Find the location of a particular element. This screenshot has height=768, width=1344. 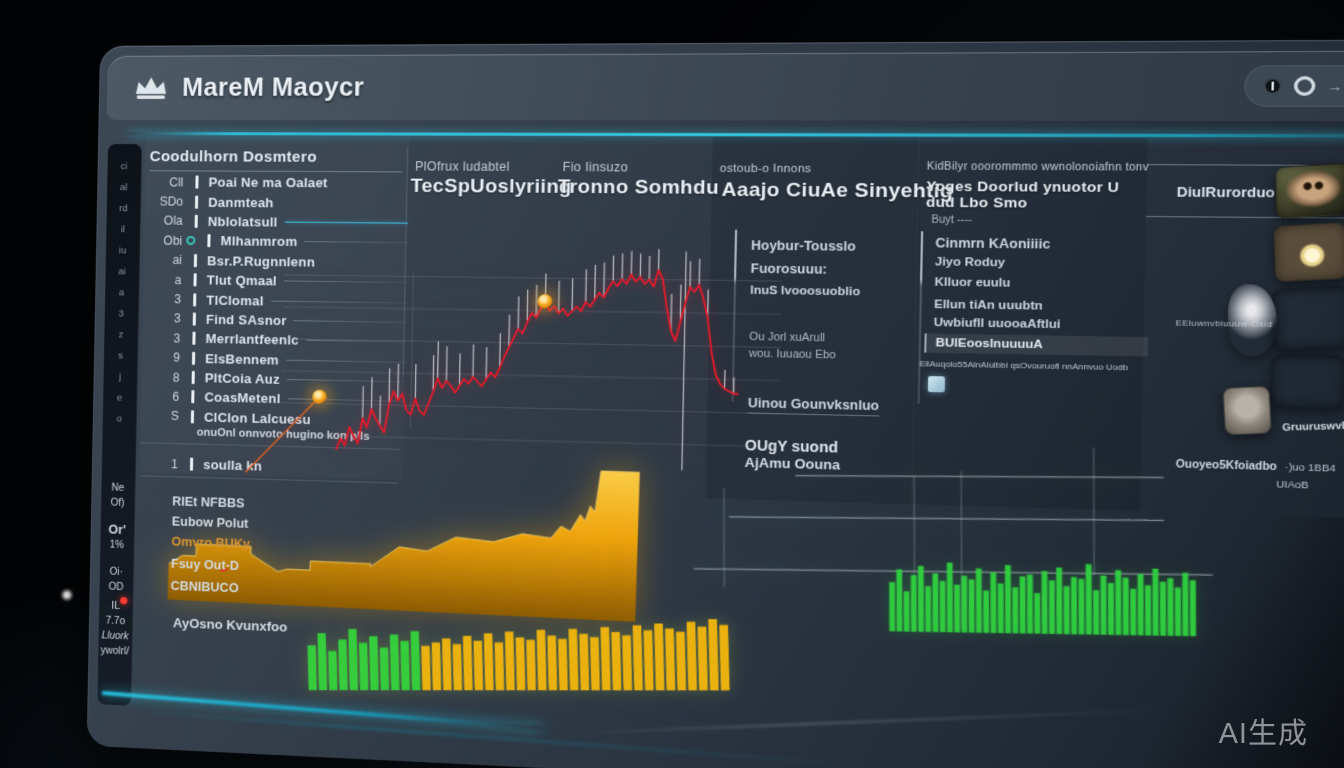

col5-title: Yoges Doorlud ynuotor U dud Lbo Smo is located at coordinates (1022, 194).